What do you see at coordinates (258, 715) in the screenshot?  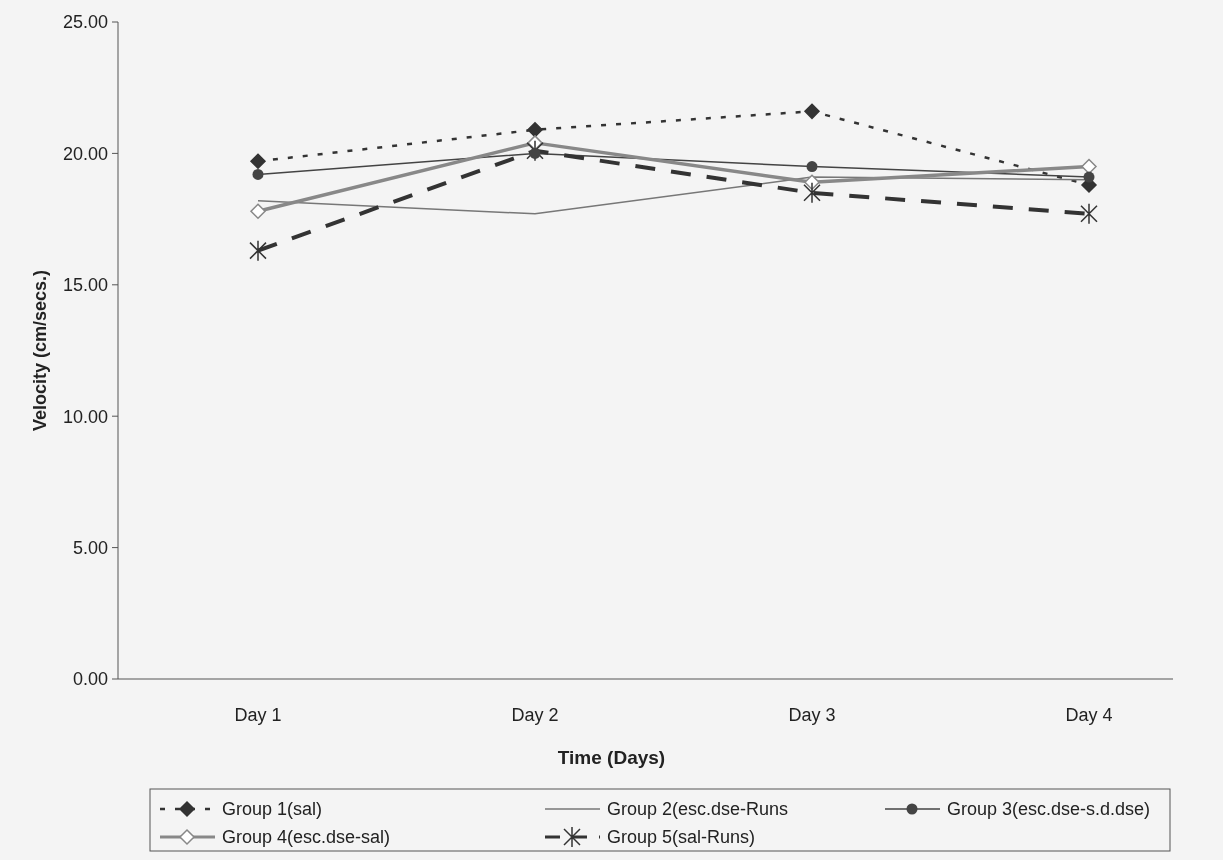 I see `x-tick-label: Day 1` at bounding box center [258, 715].